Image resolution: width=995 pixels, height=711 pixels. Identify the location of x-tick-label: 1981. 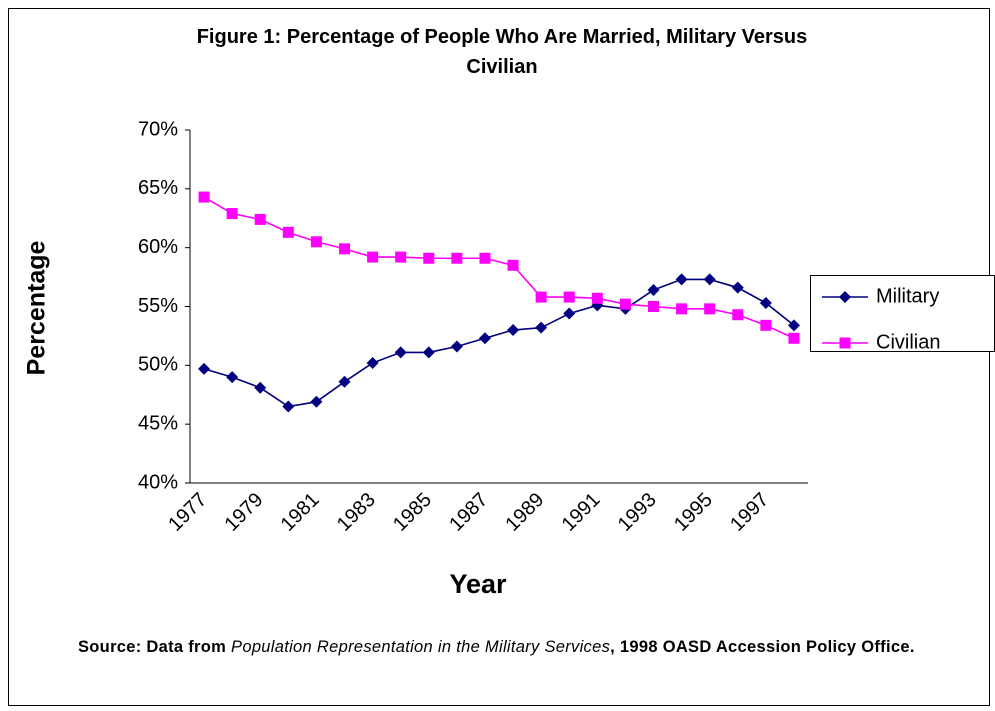
(300, 512).